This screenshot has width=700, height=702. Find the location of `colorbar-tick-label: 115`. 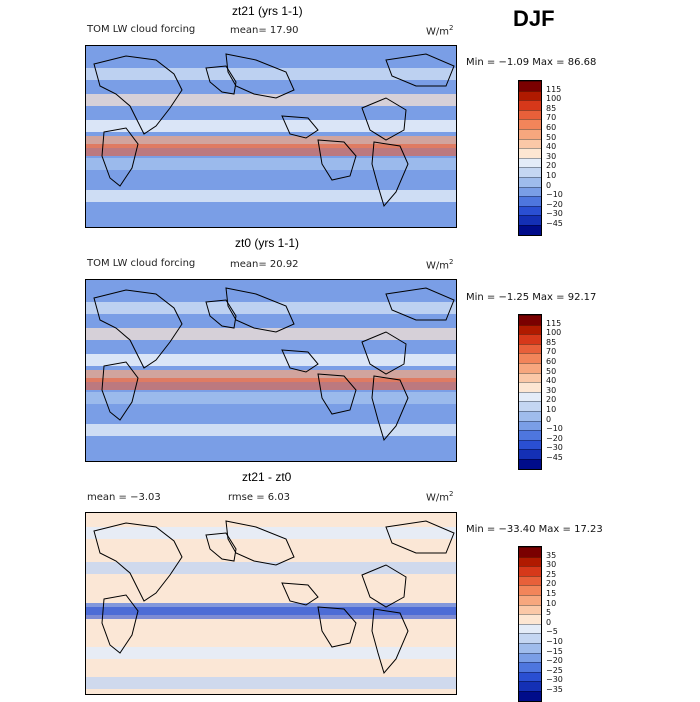

colorbar-tick-label: 115 is located at coordinates (554, 89).